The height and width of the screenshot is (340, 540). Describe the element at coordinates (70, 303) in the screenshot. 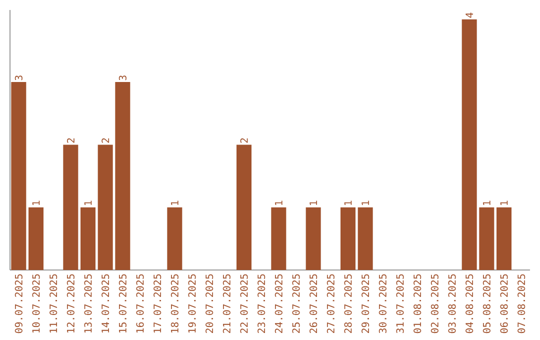

I see `x-tick-label: 12.07.2025` at that location.